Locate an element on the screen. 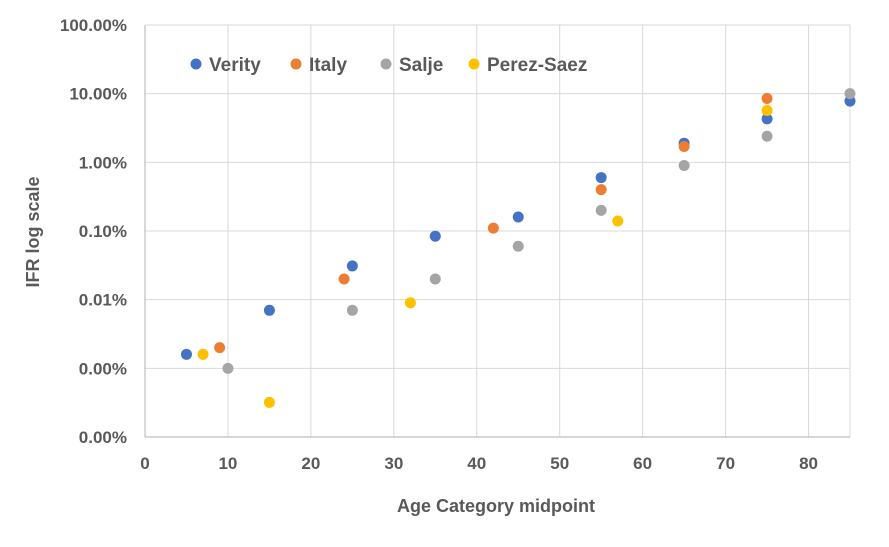  legend-marker-verity is located at coordinates (196, 64).